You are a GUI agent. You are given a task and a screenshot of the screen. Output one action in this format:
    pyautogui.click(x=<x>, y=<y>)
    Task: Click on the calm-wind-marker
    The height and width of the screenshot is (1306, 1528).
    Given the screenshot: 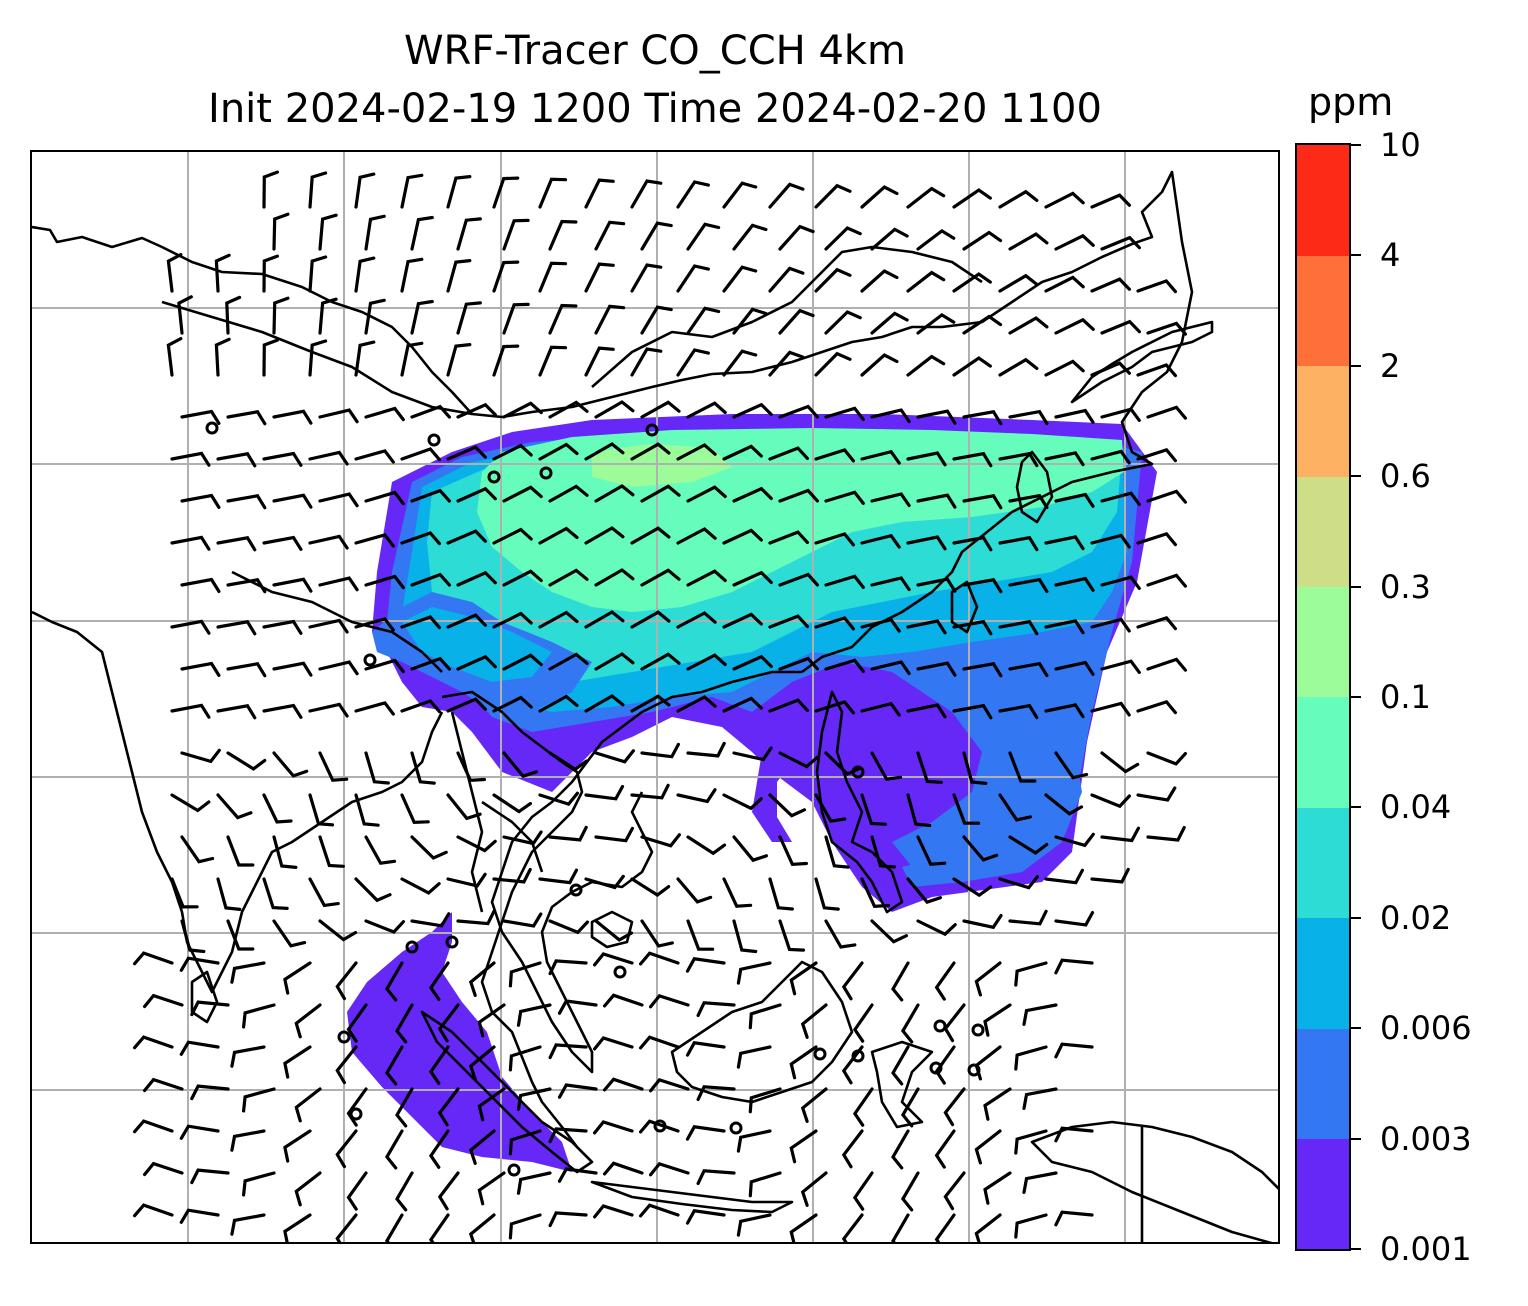 What is the action you would take?
    pyautogui.click(x=356, y=1114)
    